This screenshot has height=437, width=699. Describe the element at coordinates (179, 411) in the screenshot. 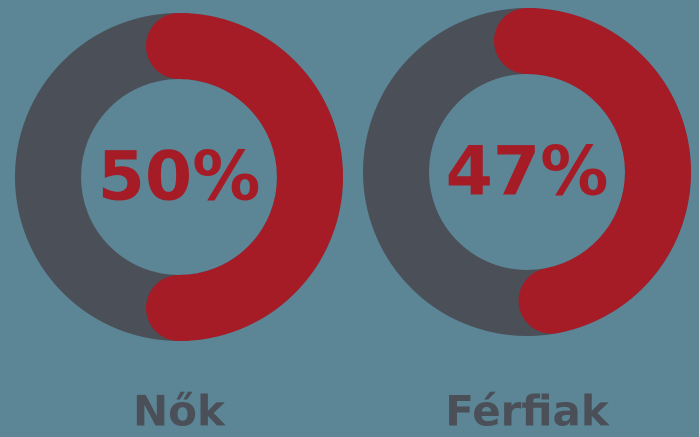

I see `category-label: Nők` at that location.